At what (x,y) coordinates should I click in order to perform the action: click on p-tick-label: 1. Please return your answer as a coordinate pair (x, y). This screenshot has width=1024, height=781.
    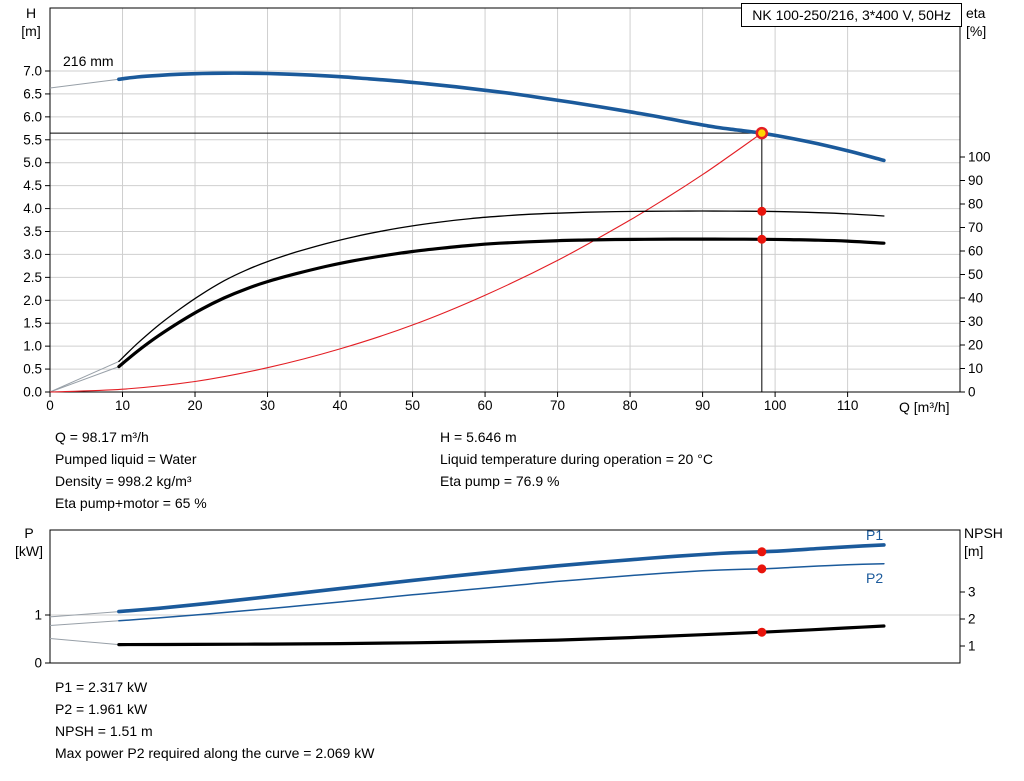
    Looking at the image, I should click on (38, 615).